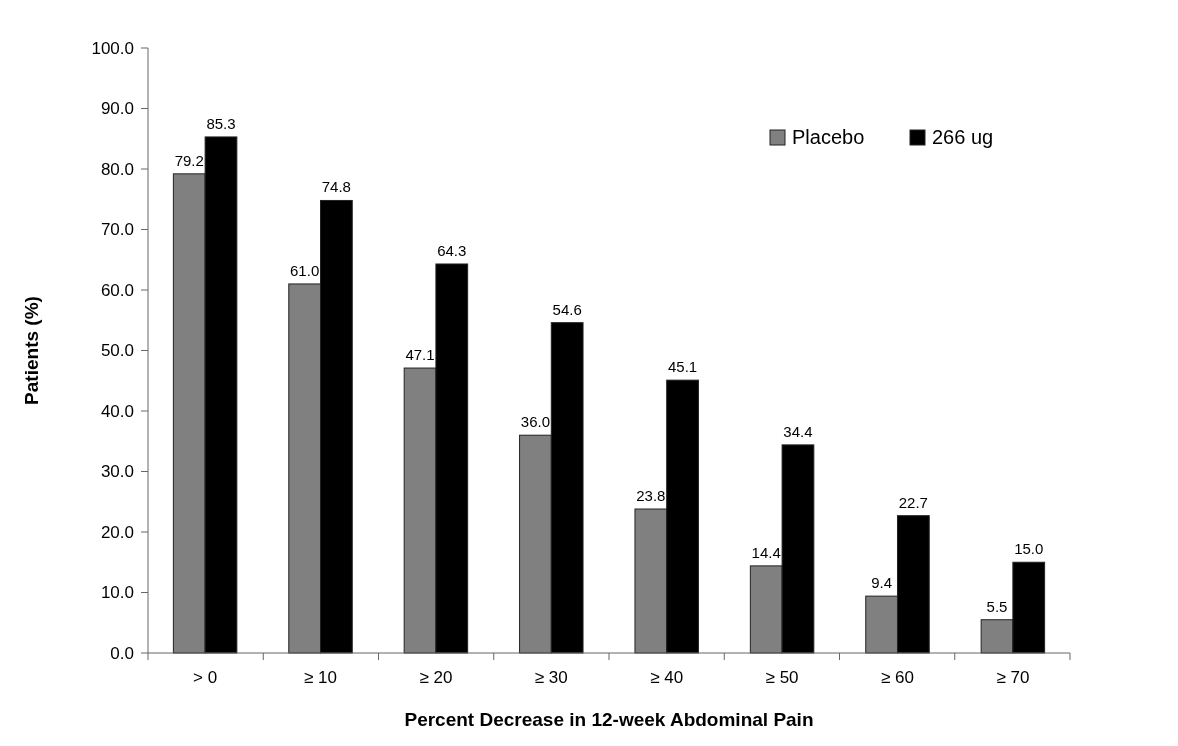  I want to click on x-tick-label: ≥ 20, so click(436, 677).